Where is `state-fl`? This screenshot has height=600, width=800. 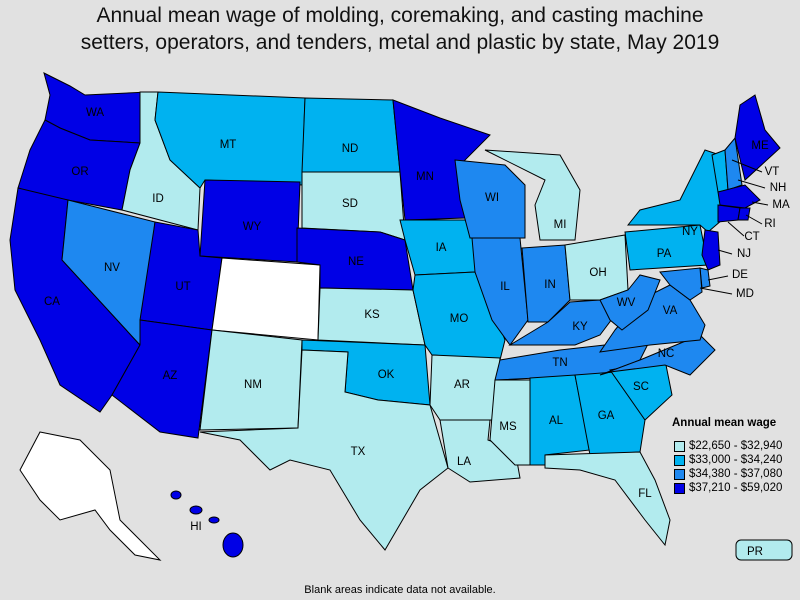 state-fl is located at coordinates (607, 499).